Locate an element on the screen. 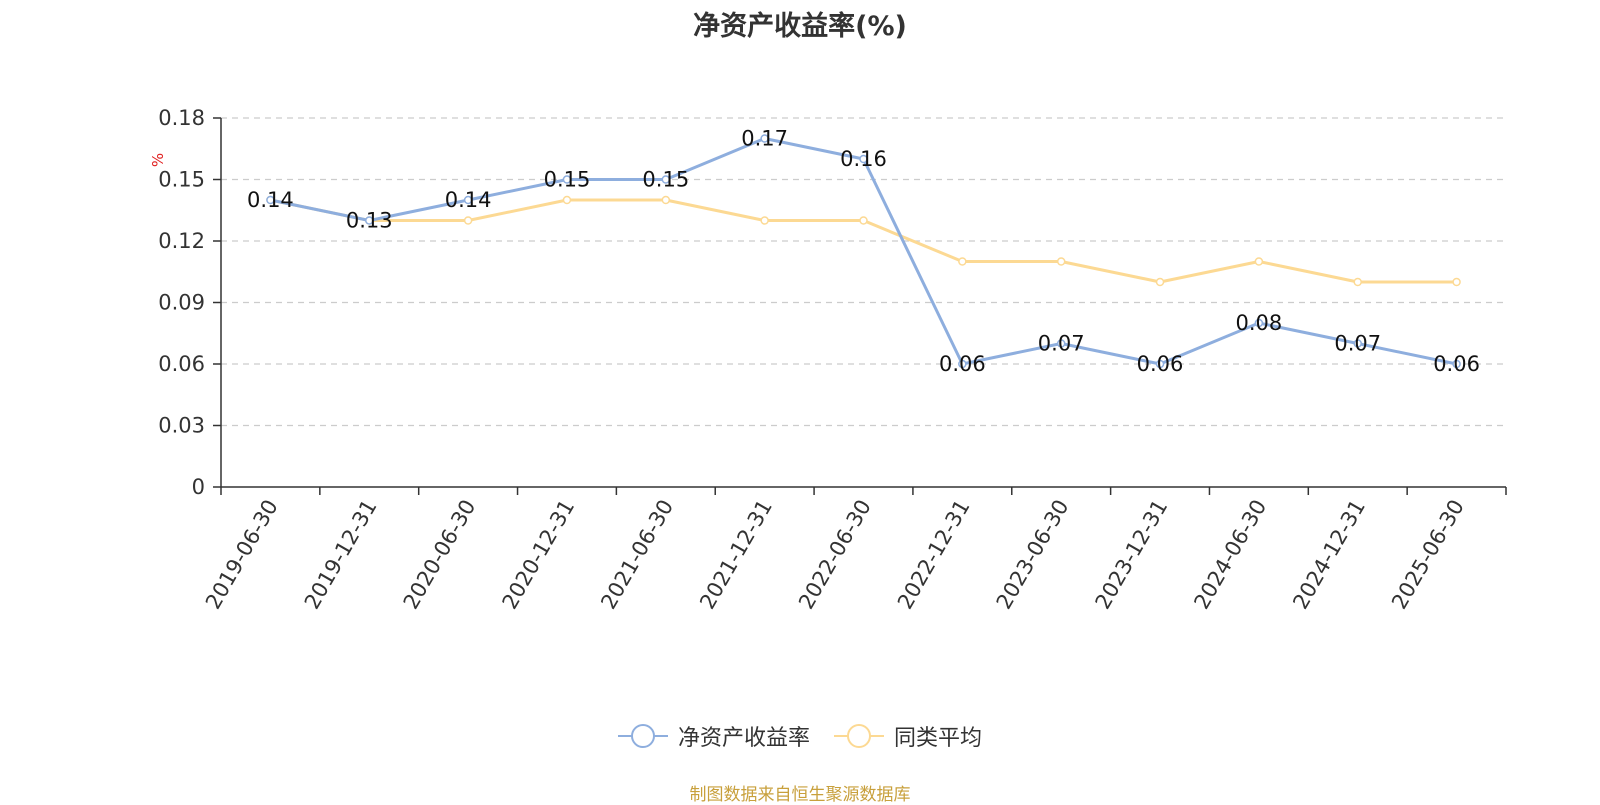  legend-swatch-series-1-icon is located at coordinates (642, 736).